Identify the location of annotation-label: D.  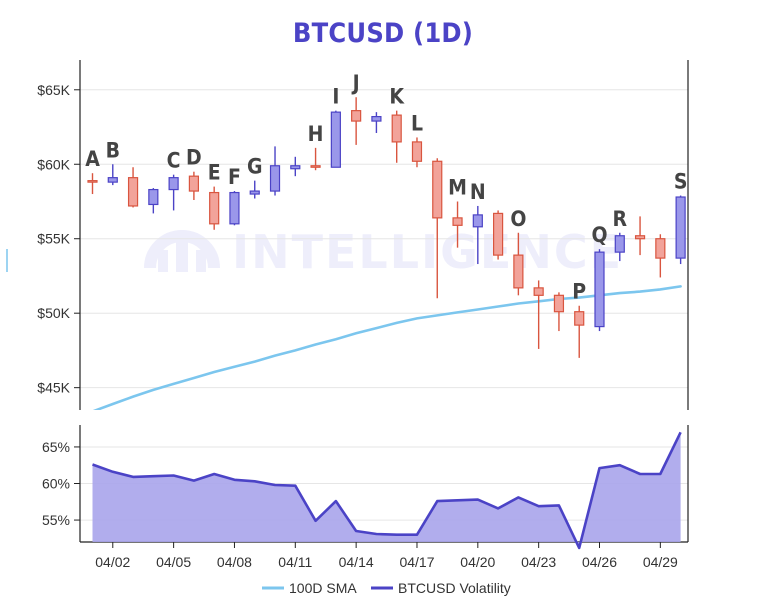
(194, 158).